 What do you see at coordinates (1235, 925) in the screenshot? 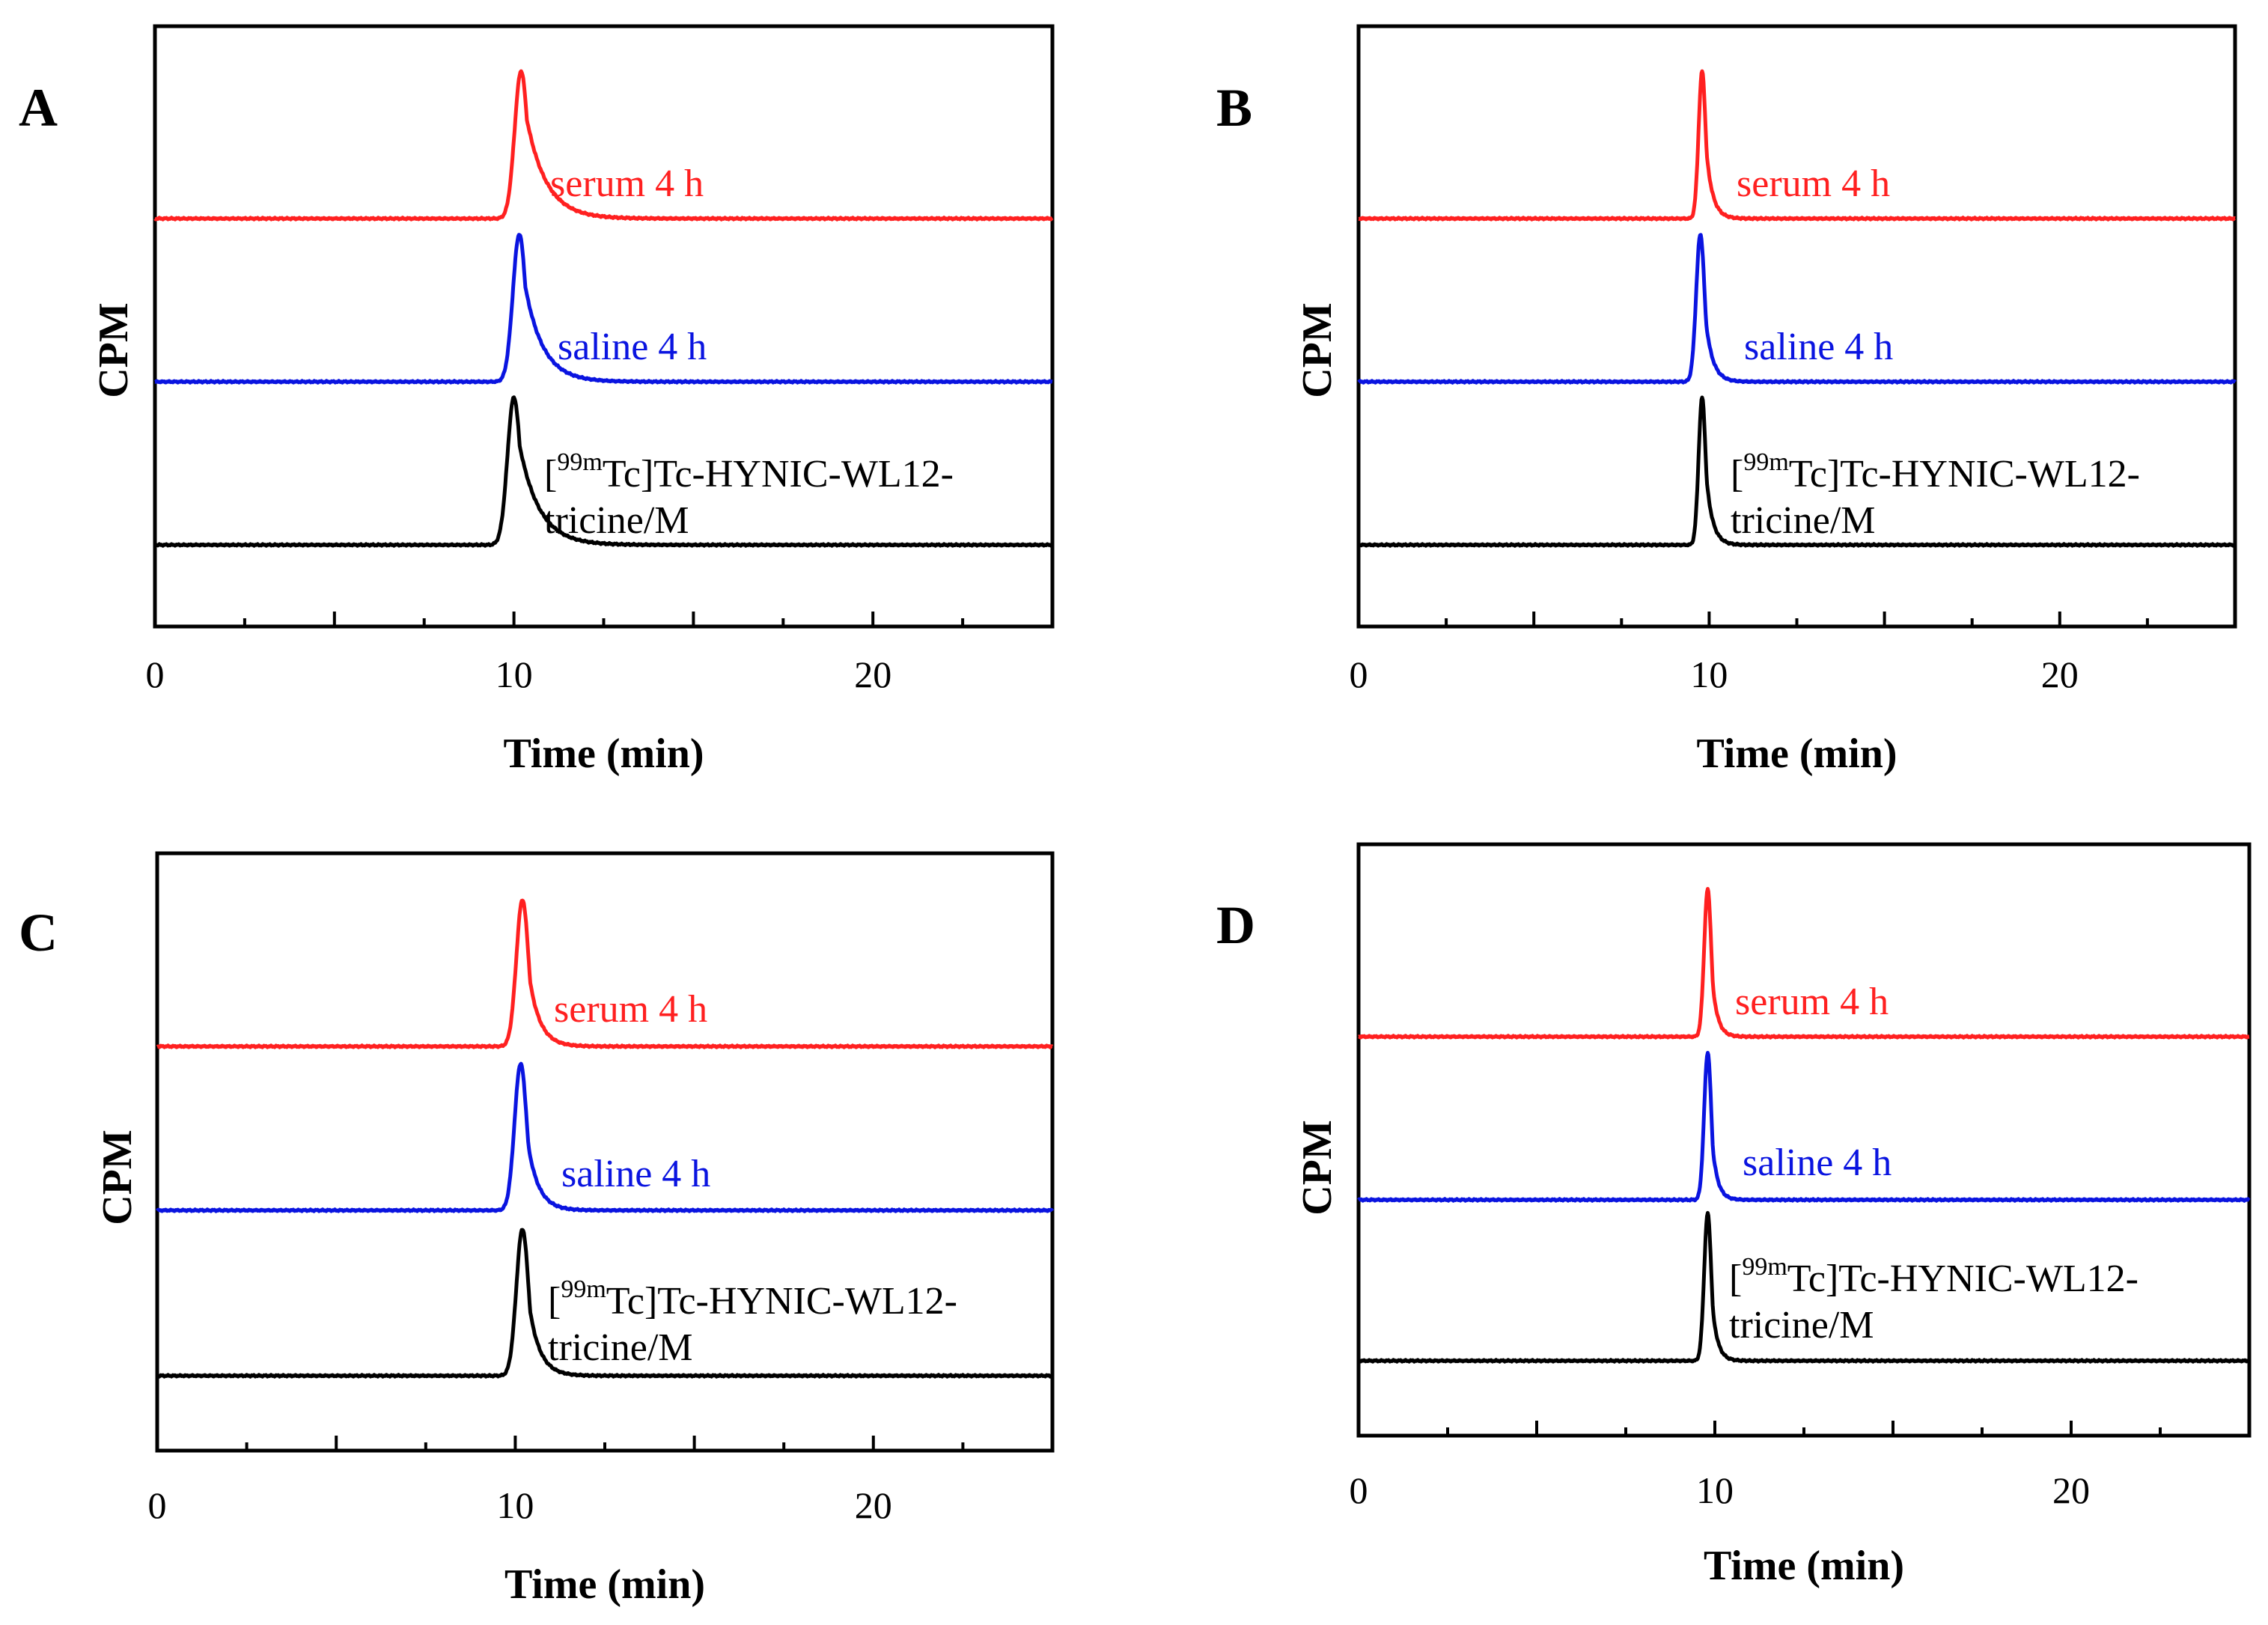
I see `panel-letter: D` at bounding box center [1235, 925].